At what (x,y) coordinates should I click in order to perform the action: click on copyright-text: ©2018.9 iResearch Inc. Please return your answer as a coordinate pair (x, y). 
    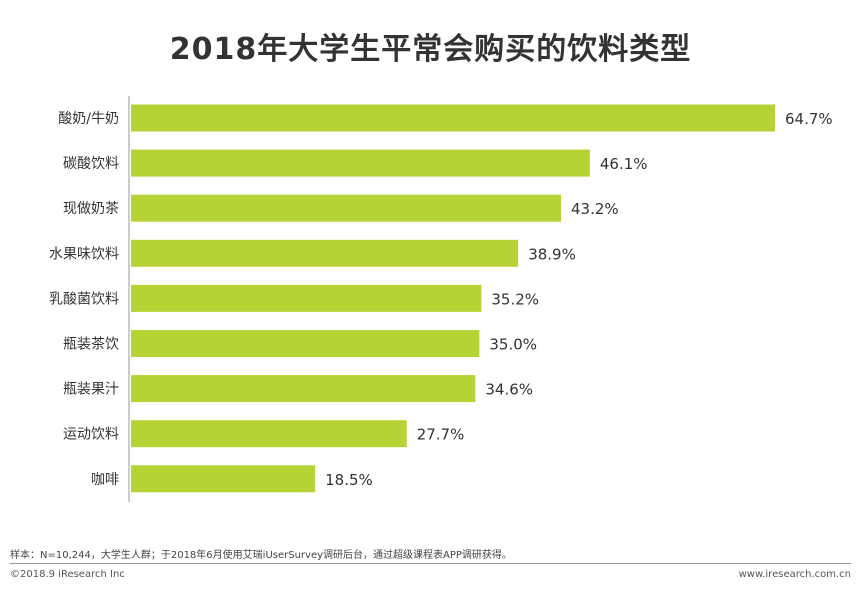
    Looking at the image, I should click on (67, 574).